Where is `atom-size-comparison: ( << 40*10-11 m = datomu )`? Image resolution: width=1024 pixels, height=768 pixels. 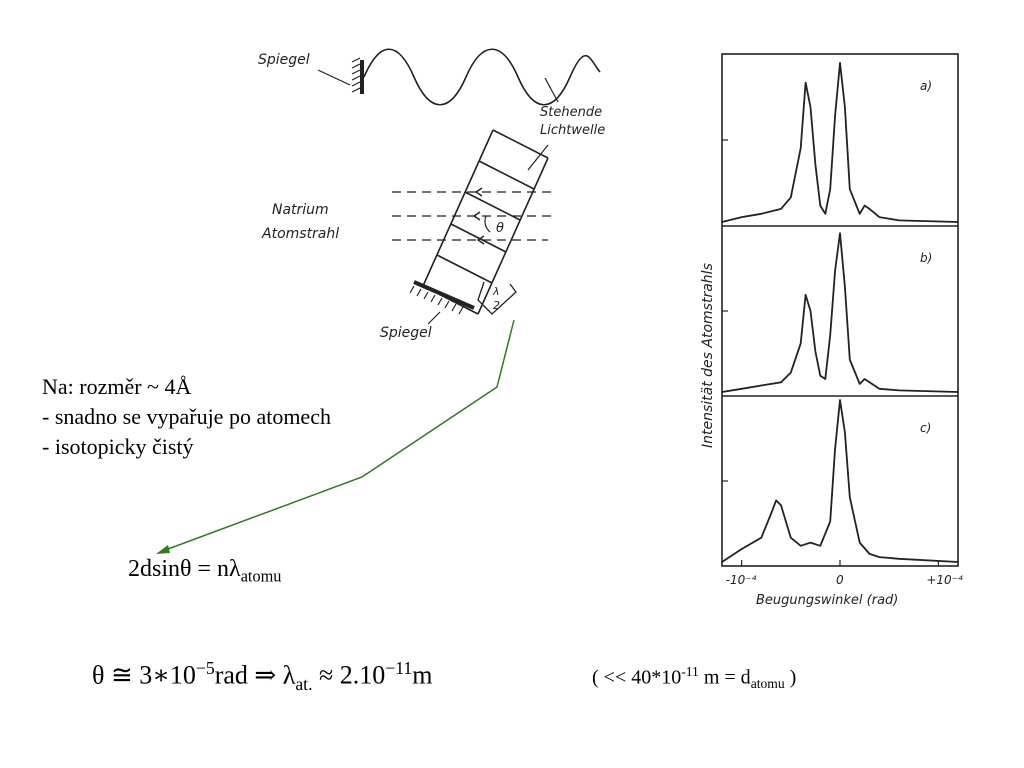
atom-size-comparison: ( << 40*10-11 m = datomu ) is located at coordinates (694, 678).